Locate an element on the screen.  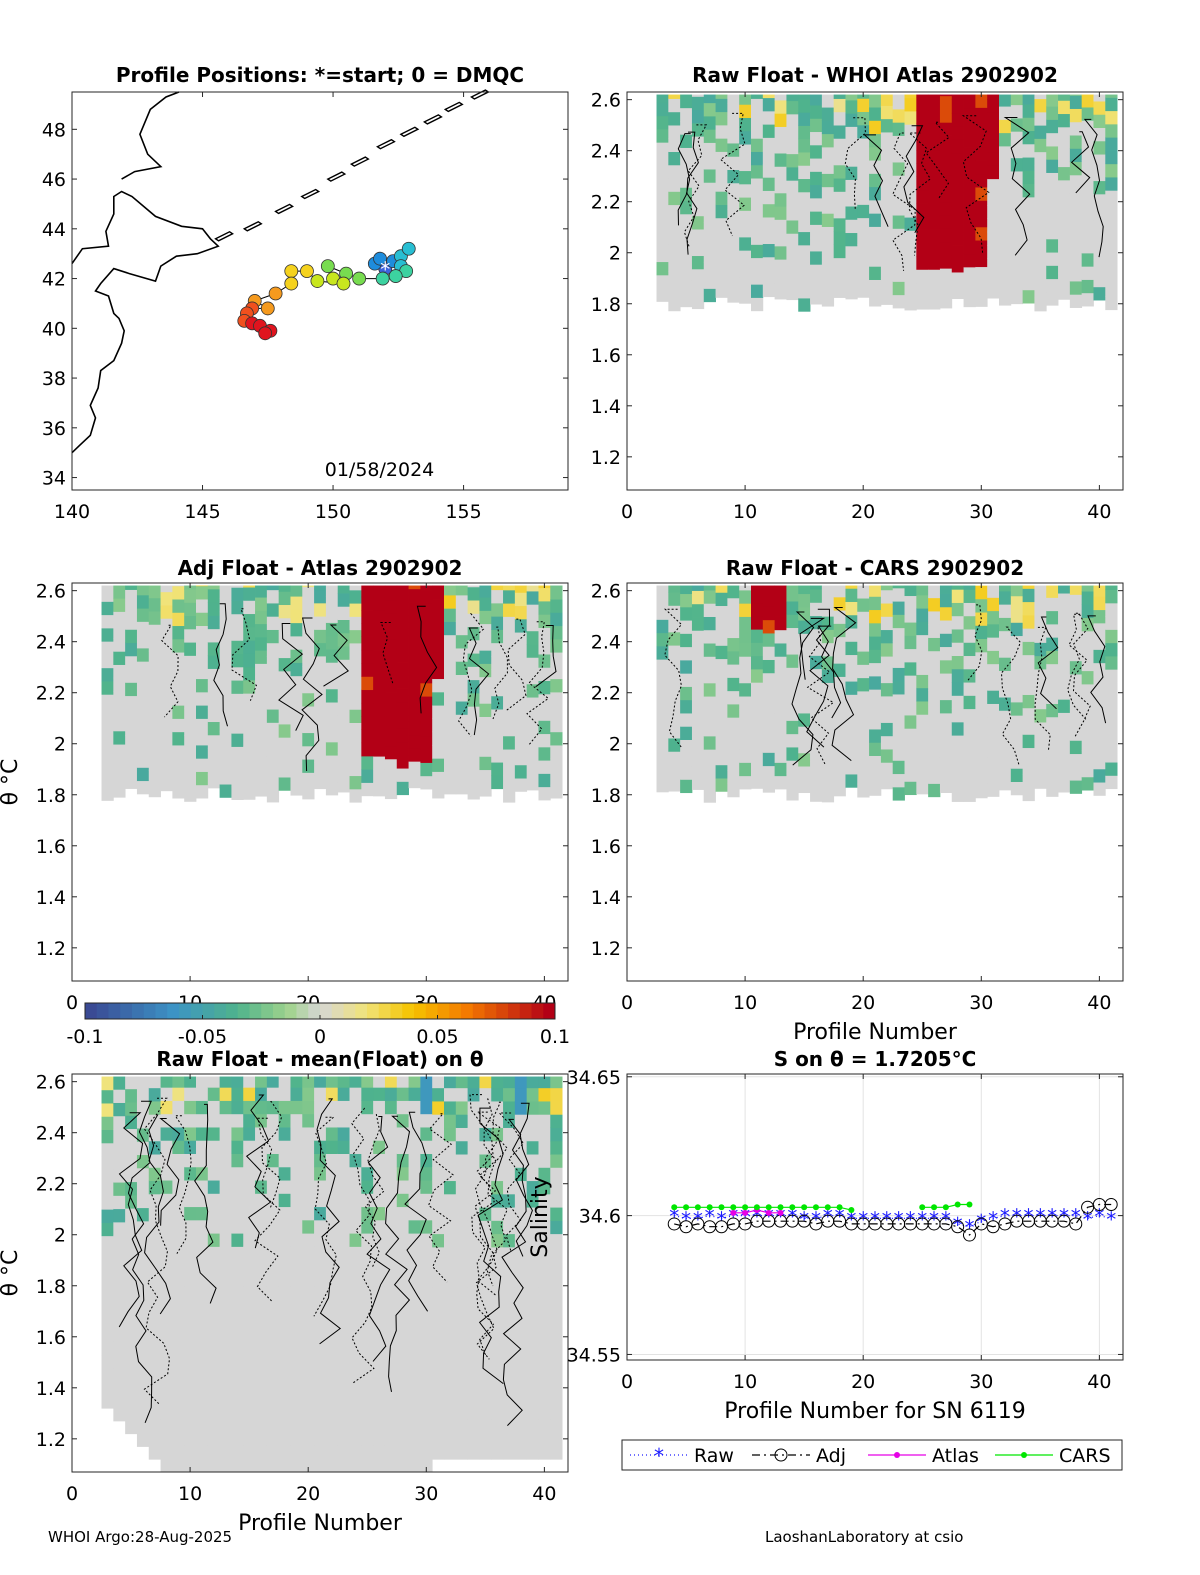
y-axis-label: θ °C is located at coordinates (11, 1273).